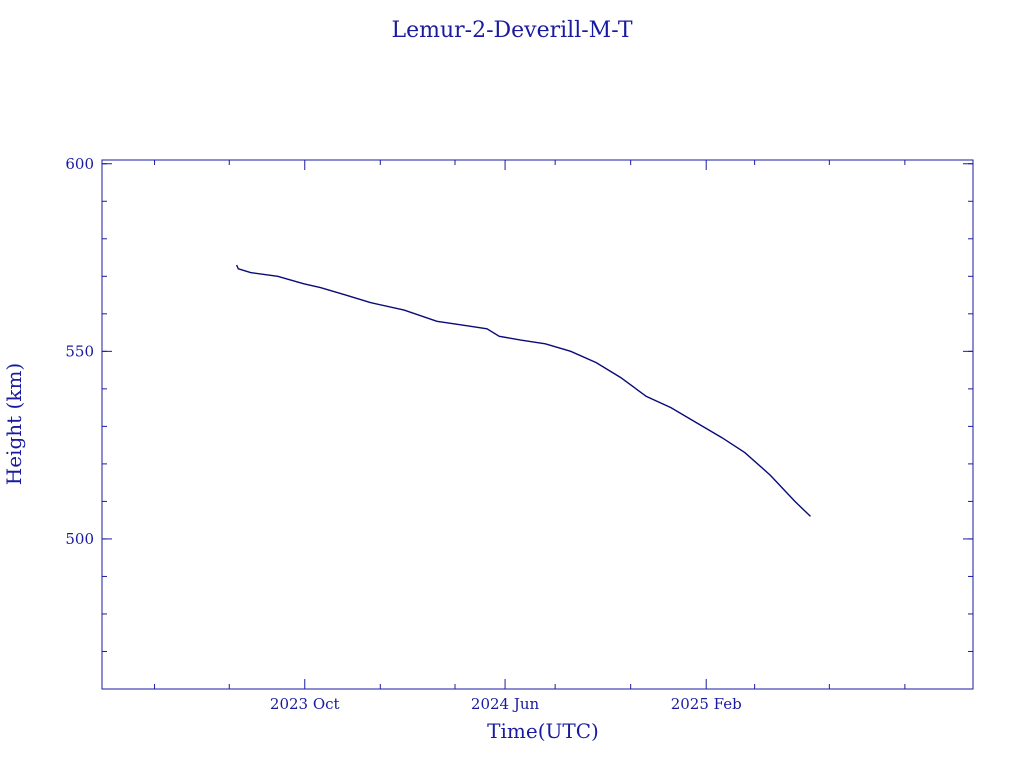 This screenshot has height=768, width=1024. What do you see at coordinates (505, 704) in the screenshot?
I see `x-tick-label: 2024 Jun` at bounding box center [505, 704].